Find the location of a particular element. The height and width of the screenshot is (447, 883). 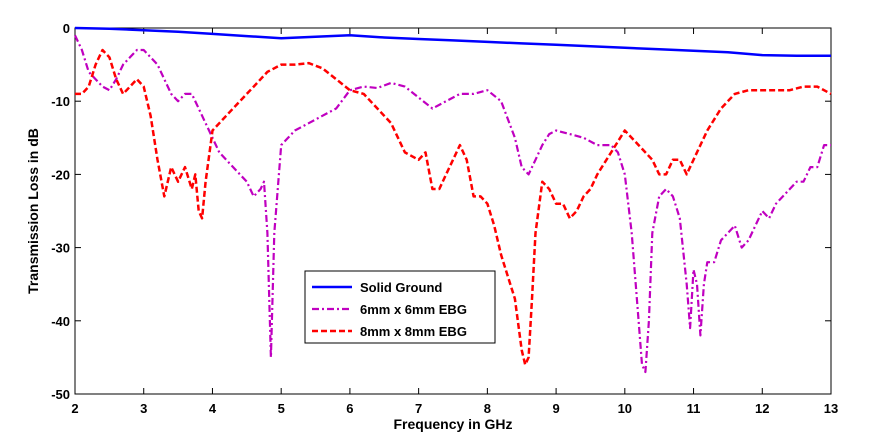

x-tick-label: 13 is located at coordinates (831, 408).